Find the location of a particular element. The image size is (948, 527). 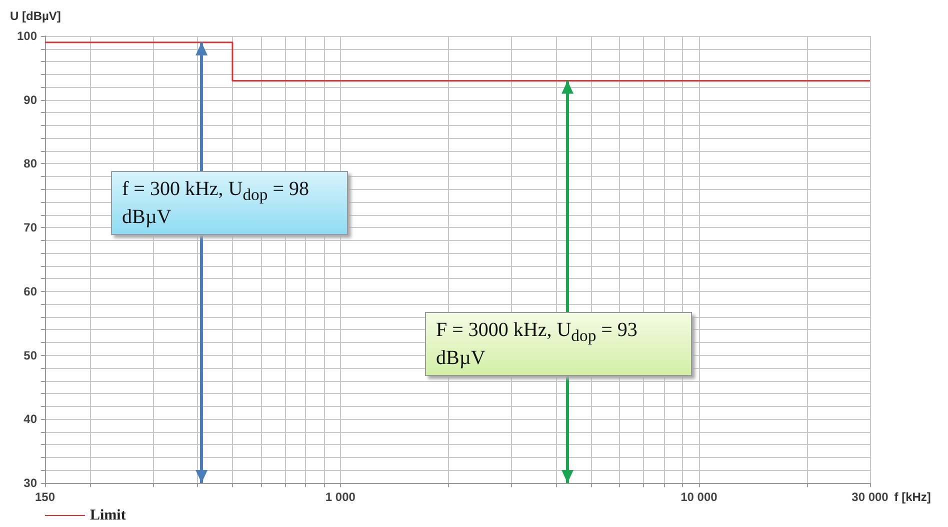

x-tick-label: 30 000 is located at coordinates (870, 497).